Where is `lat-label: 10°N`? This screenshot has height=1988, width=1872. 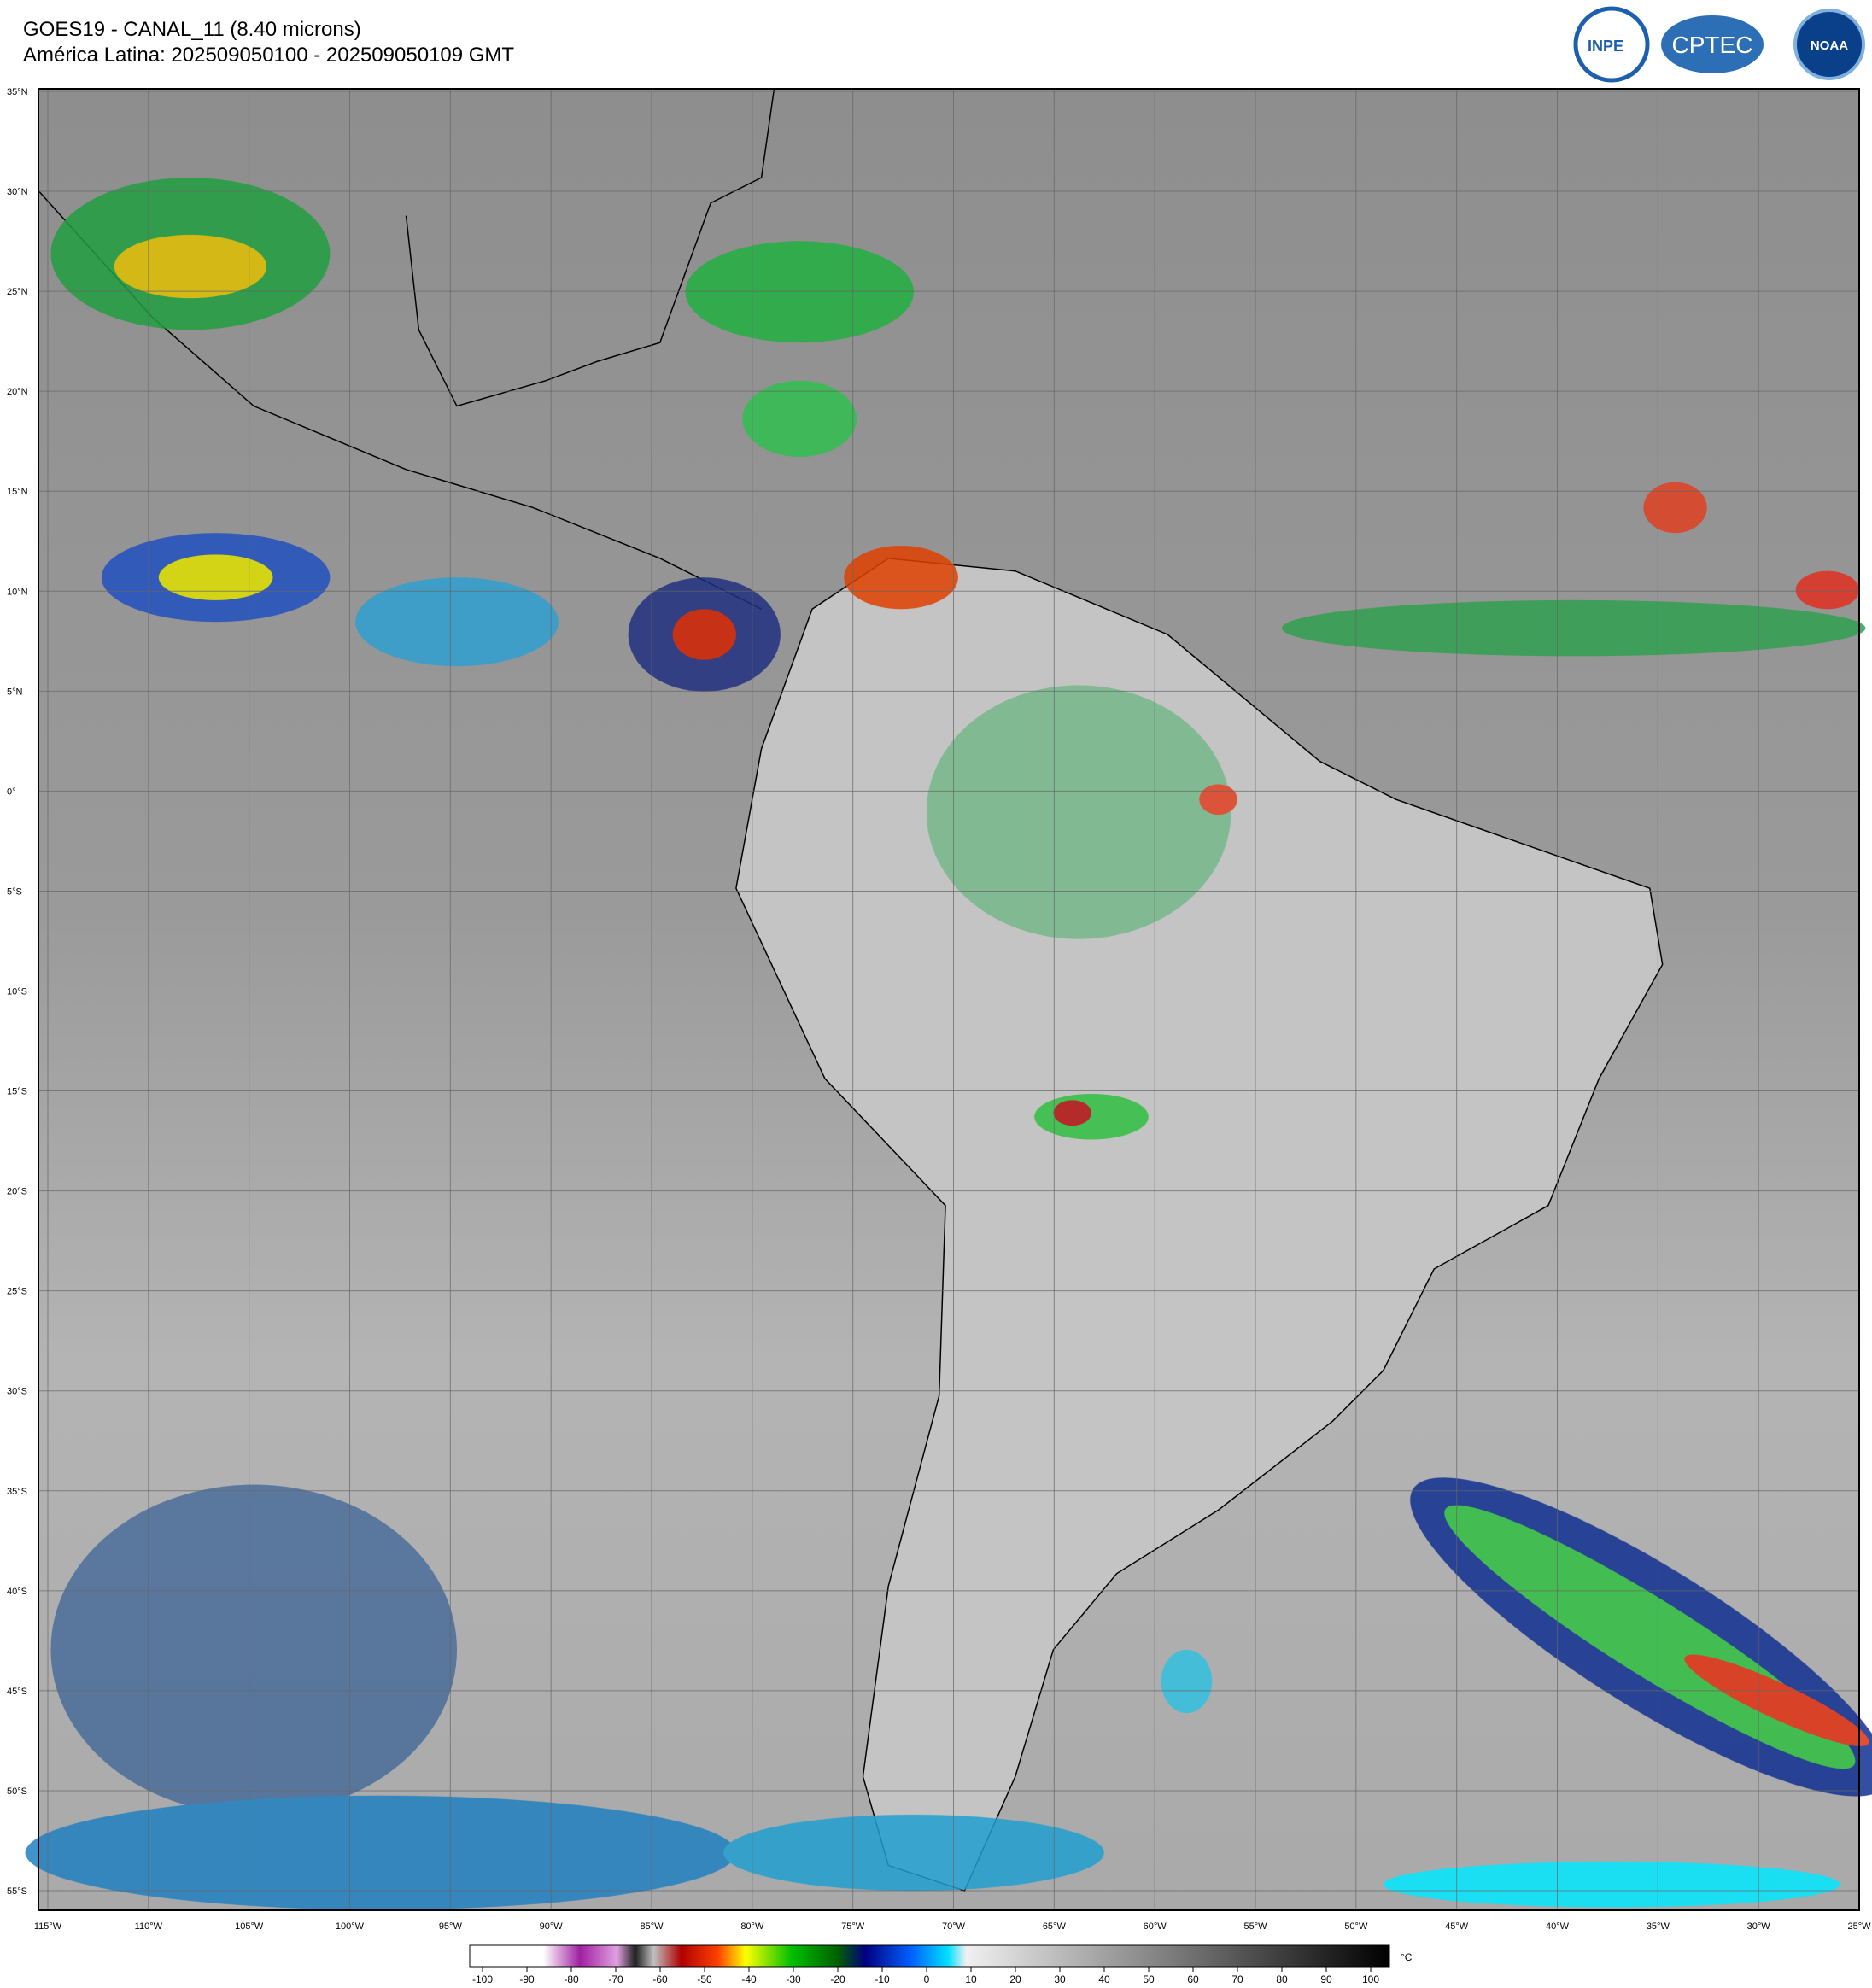
lat-label: 10°N is located at coordinates (17, 592).